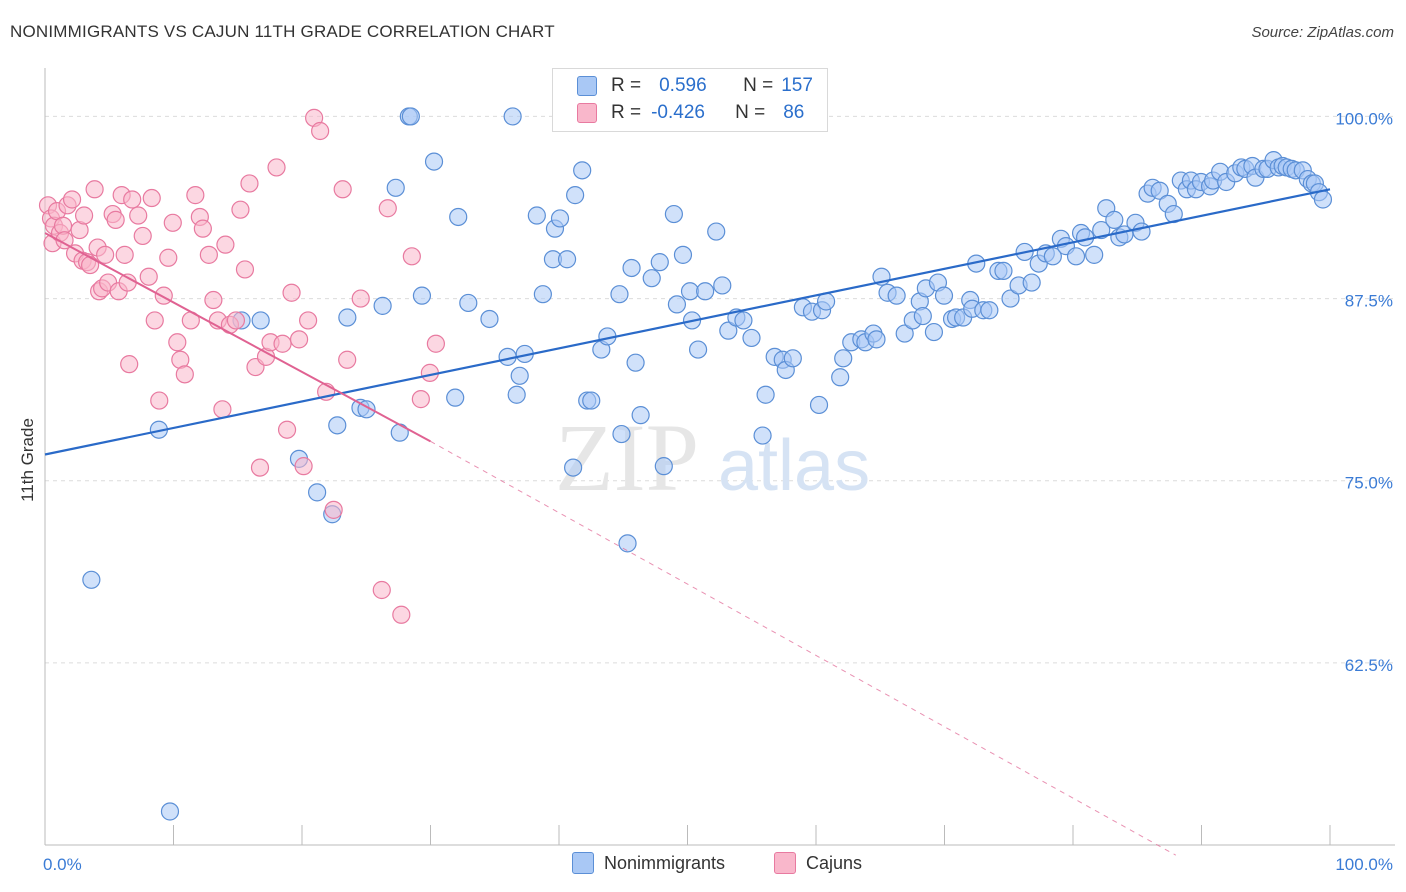 This screenshot has height=892, width=1406. What do you see at coordinates (1369, 665) in the screenshot?
I see `y-tick-label: 62.5%` at bounding box center [1369, 665].